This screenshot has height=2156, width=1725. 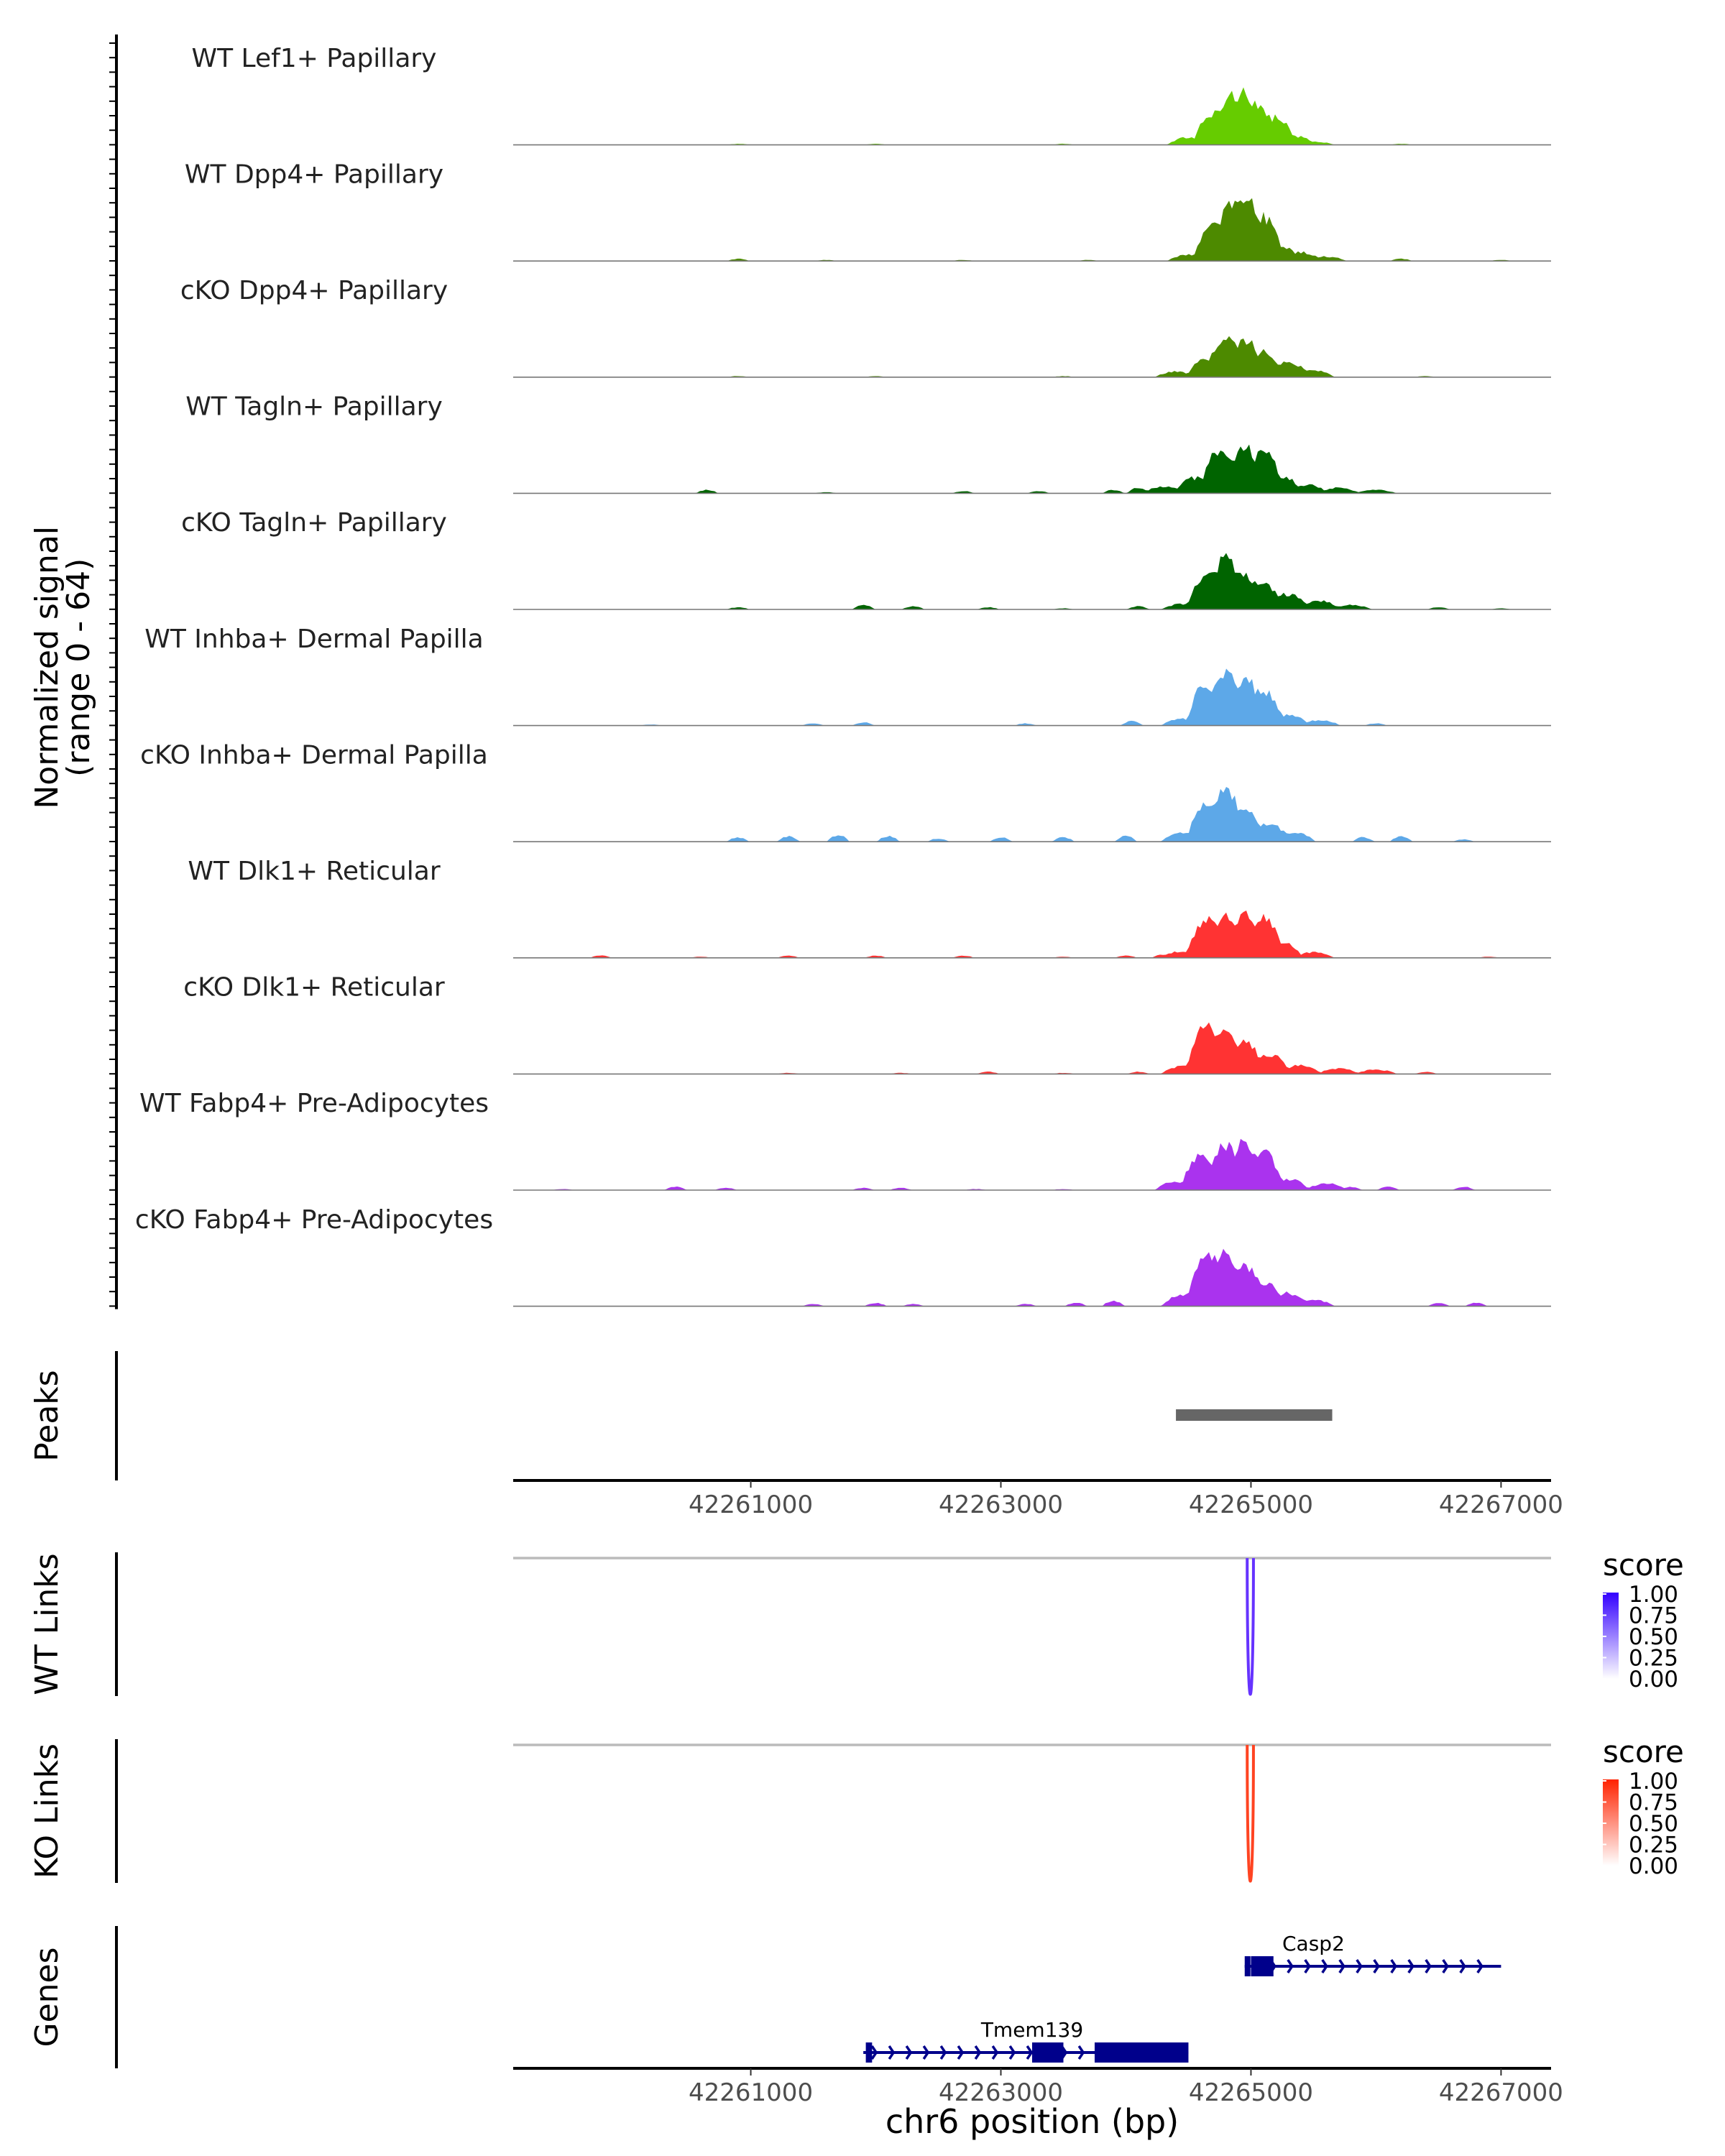 What do you see at coordinates (314, 1103) in the screenshot?
I see `coverage-track-label: WT Fabp4+ Pre-Adipocytes` at bounding box center [314, 1103].